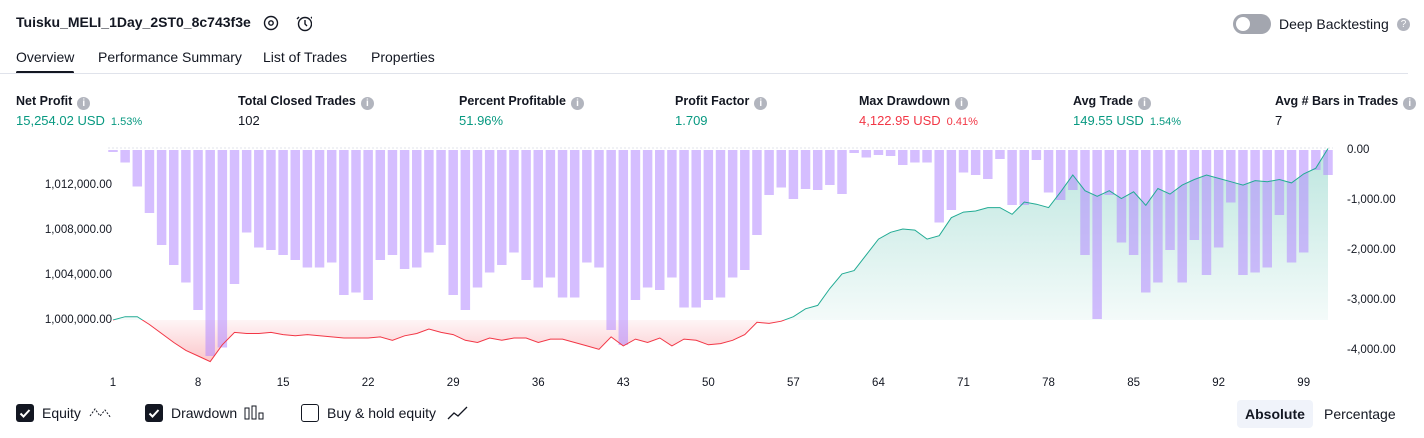 This screenshot has height=438, width=1424. I want to click on metric-label-text: Avg # Bars in Trades, so click(1337, 101).